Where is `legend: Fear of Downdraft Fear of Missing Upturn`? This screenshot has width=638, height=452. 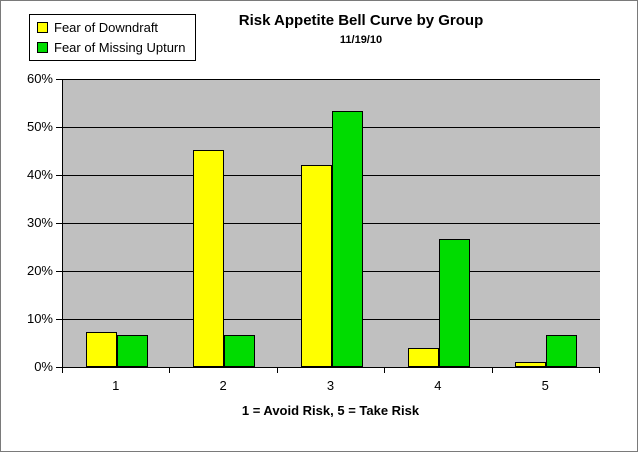
legend: Fear of Downdraft Fear of Missing Upturn is located at coordinates (112, 37).